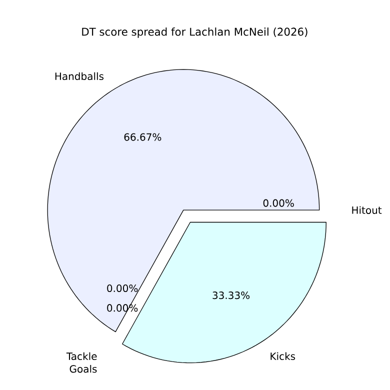  Describe the element at coordinates (195, 33) in the screenshot. I see `chart-title: DT score spread for Lachlan McNeil (2026)` at that location.